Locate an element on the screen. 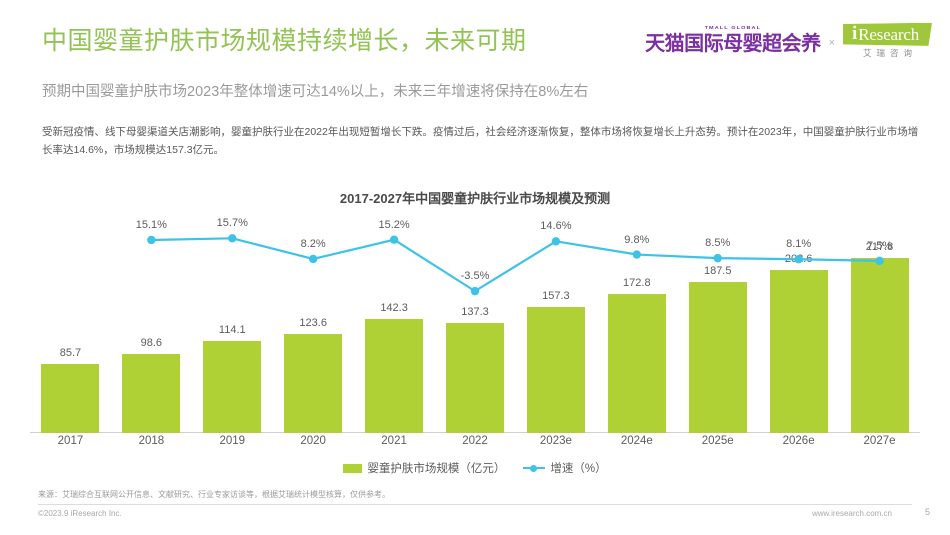  iresearch-logo-i: i is located at coordinates (855, 33).